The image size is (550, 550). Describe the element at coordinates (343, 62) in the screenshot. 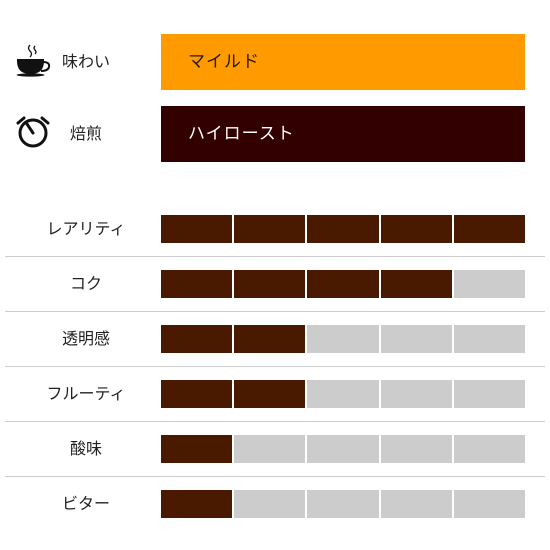

I see `flavor-value: マイルド` at that location.